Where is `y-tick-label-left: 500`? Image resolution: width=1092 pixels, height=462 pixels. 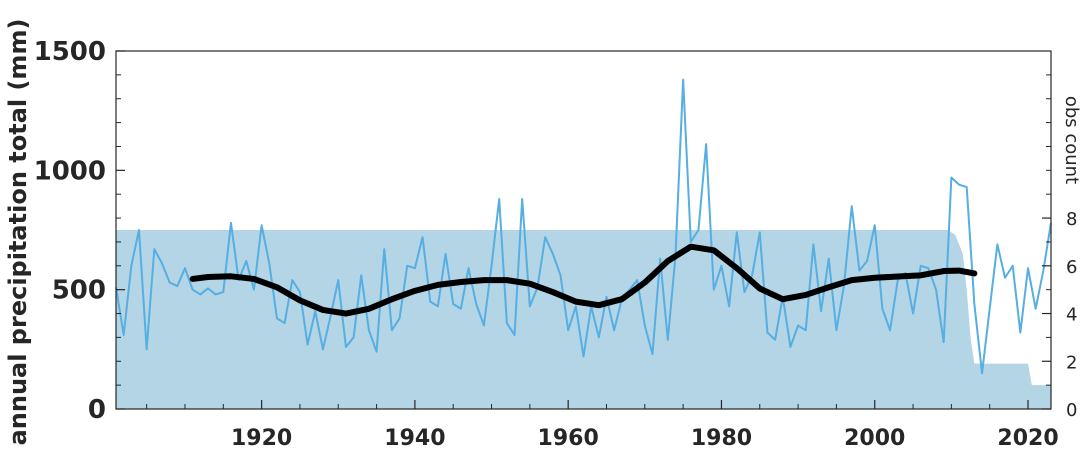
y-tick-label-left: 500 is located at coordinates (79, 291).